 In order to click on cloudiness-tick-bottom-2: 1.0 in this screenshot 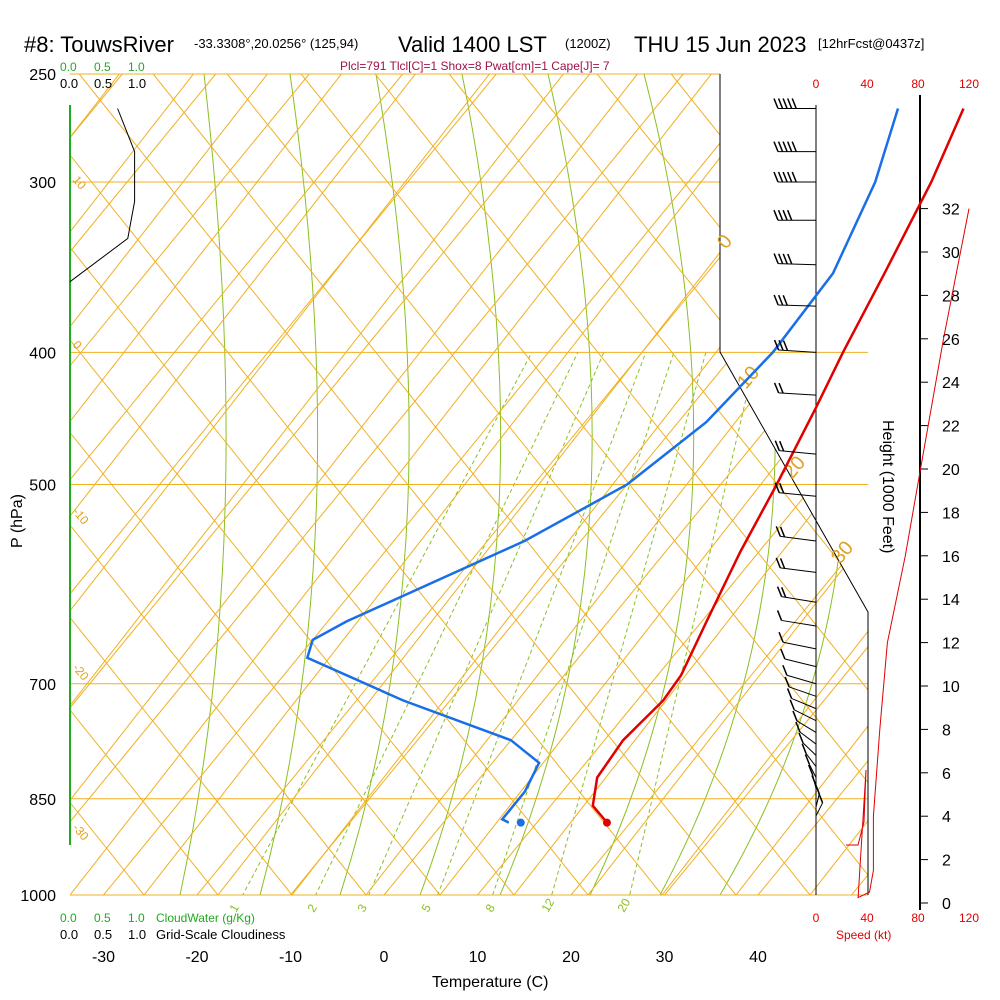, I will do `click(137, 934)`.